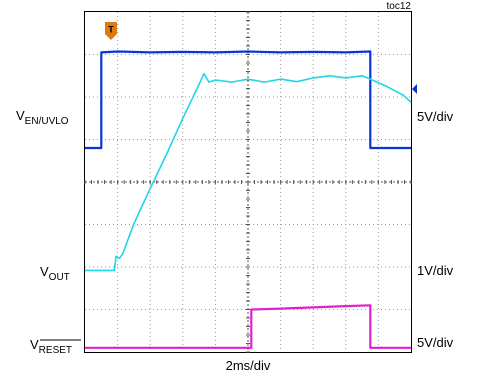 Image resolution: width=477 pixels, height=377 pixels. Describe the element at coordinates (399, 6) in the screenshot. I see `figure-id-label: toc12` at that location.